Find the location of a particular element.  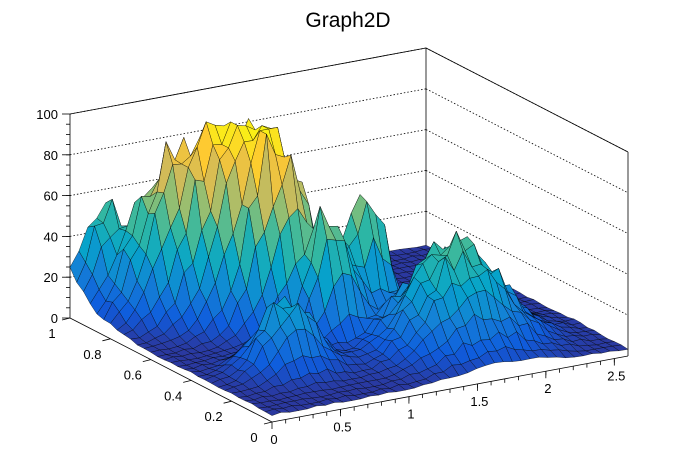

y-tick-label: 0.4 is located at coordinates (173, 395).